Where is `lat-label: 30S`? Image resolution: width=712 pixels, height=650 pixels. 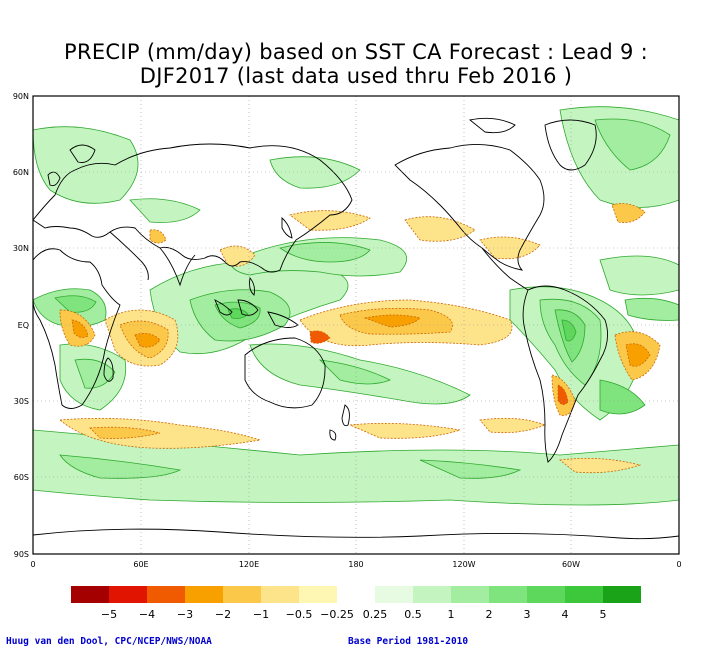
lat-label: 30S is located at coordinates (21, 401).